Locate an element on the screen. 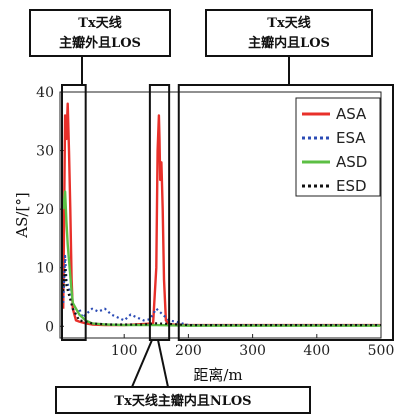 The image size is (398, 418). annotation-bottom-line1: Tx天线主瓣内且NLOS is located at coordinates (182, 401).